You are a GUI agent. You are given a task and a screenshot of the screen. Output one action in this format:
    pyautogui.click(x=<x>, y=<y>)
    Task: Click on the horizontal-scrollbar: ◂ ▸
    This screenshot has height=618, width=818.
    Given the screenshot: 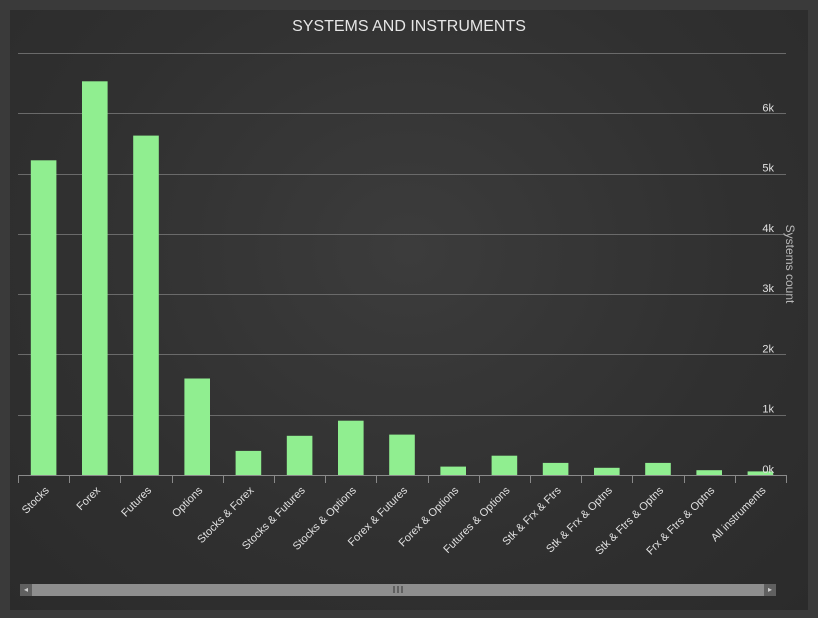 What is the action you would take?
    pyautogui.click(x=398, y=590)
    